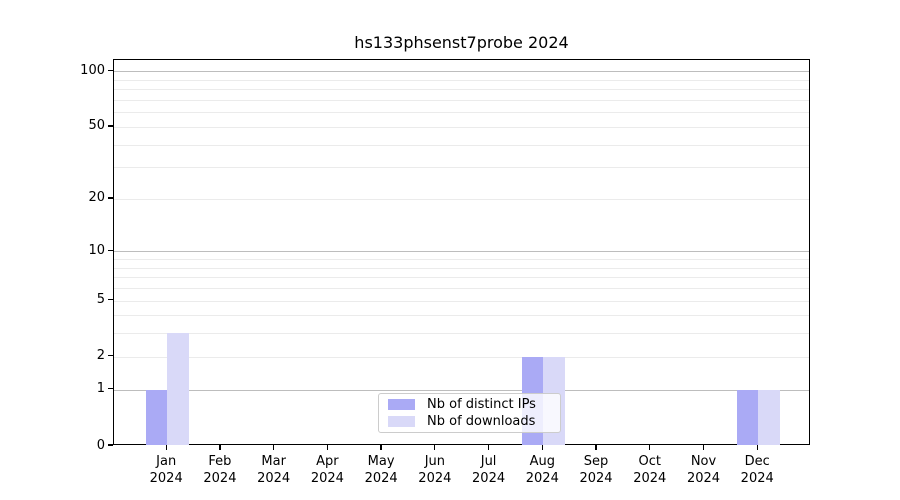 The height and width of the screenshot is (500, 900). Describe the element at coordinates (156, 417) in the screenshot. I see `bar-distinct-ips-jan` at that location.